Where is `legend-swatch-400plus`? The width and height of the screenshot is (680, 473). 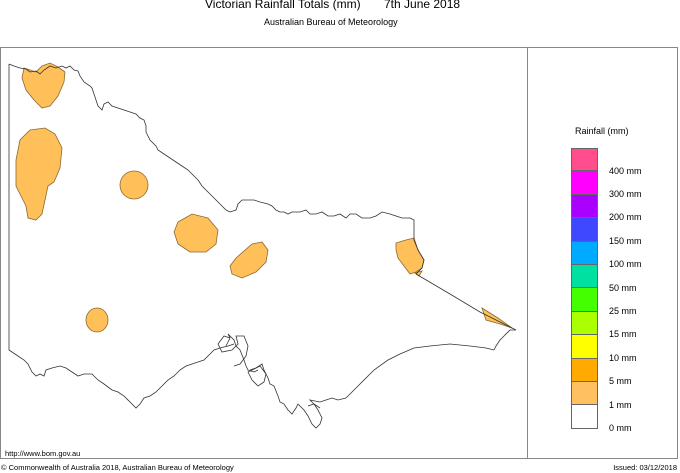 legend-swatch-400plus is located at coordinates (584, 160).